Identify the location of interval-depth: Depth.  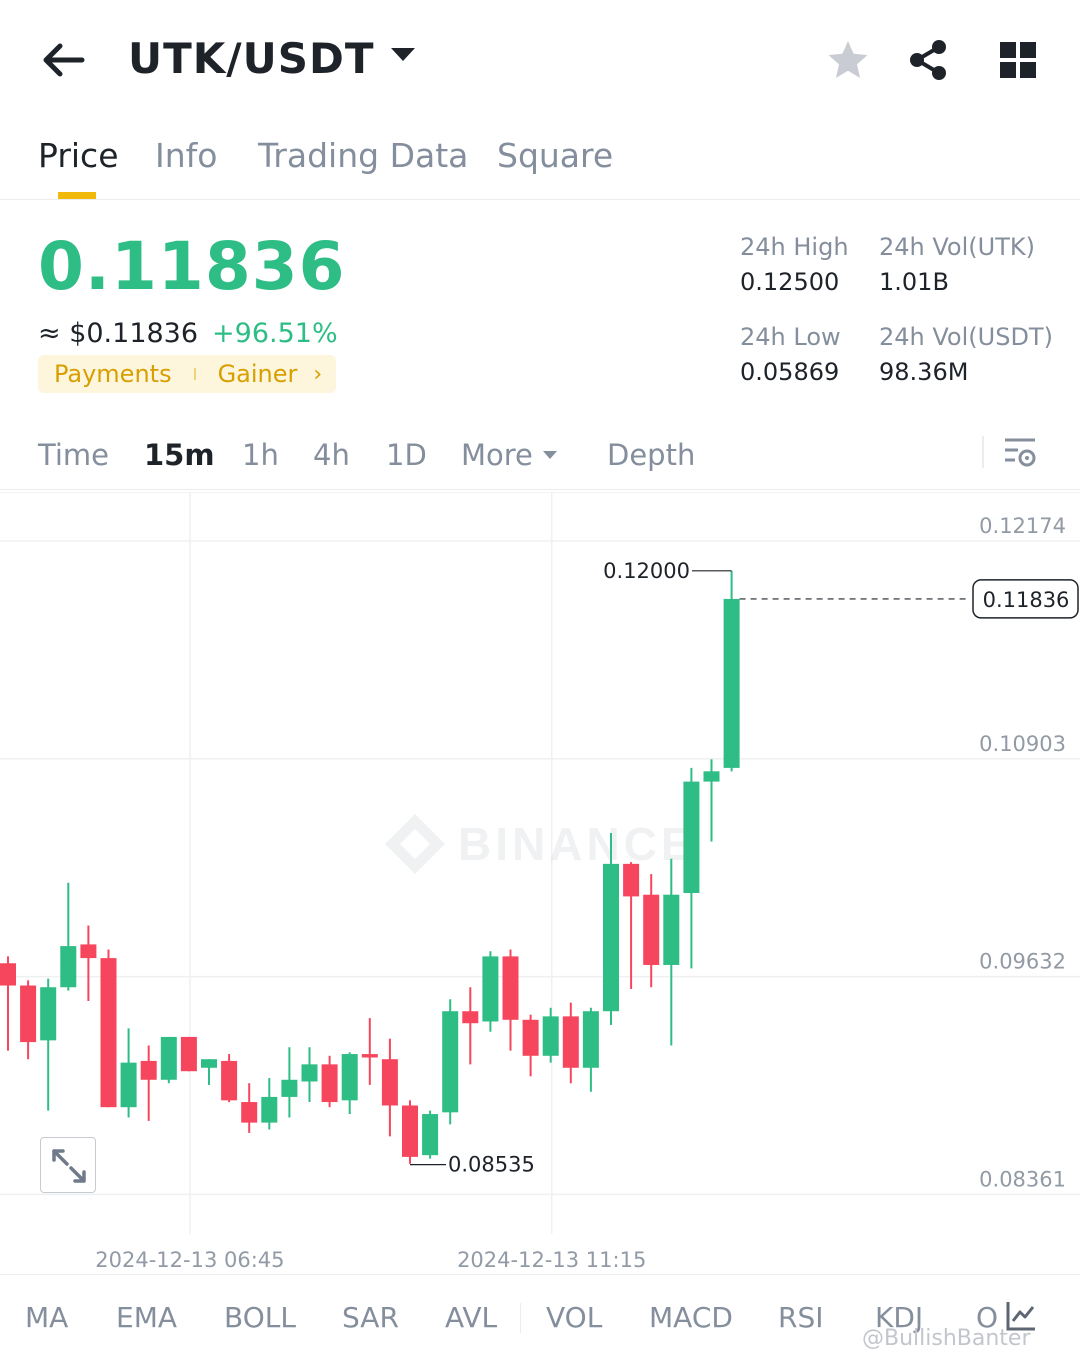
(651, 455).